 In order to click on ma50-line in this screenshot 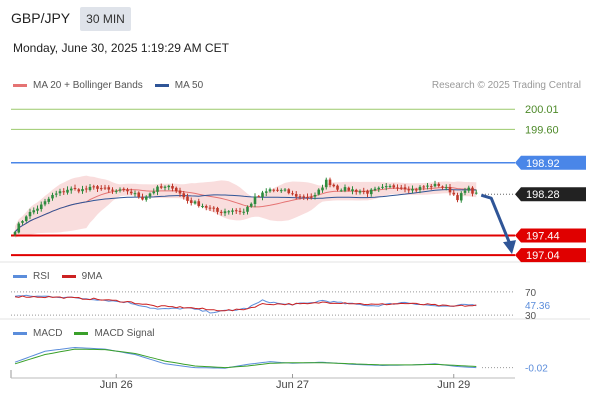, I will do `click(245, 211)`.